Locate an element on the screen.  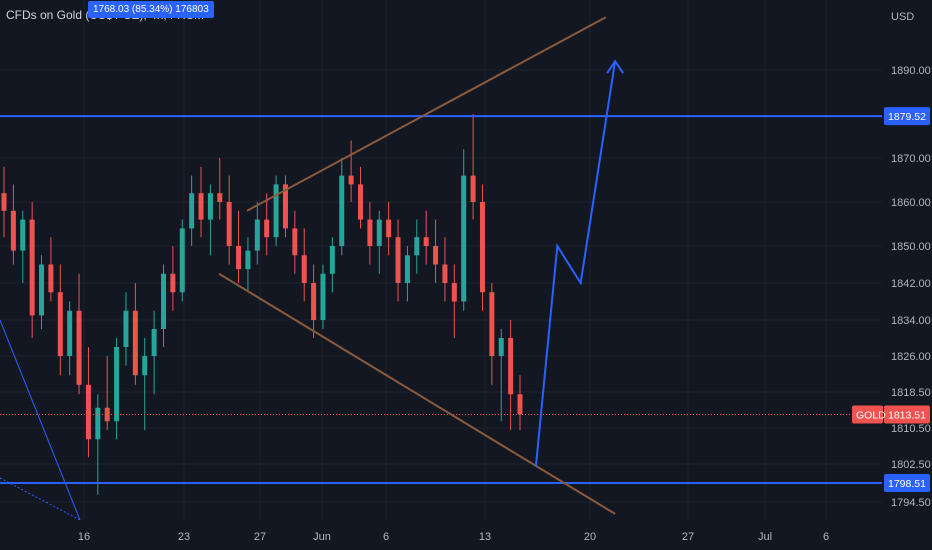
support-tag: 1798.51 is located at coordinates (907, 482).